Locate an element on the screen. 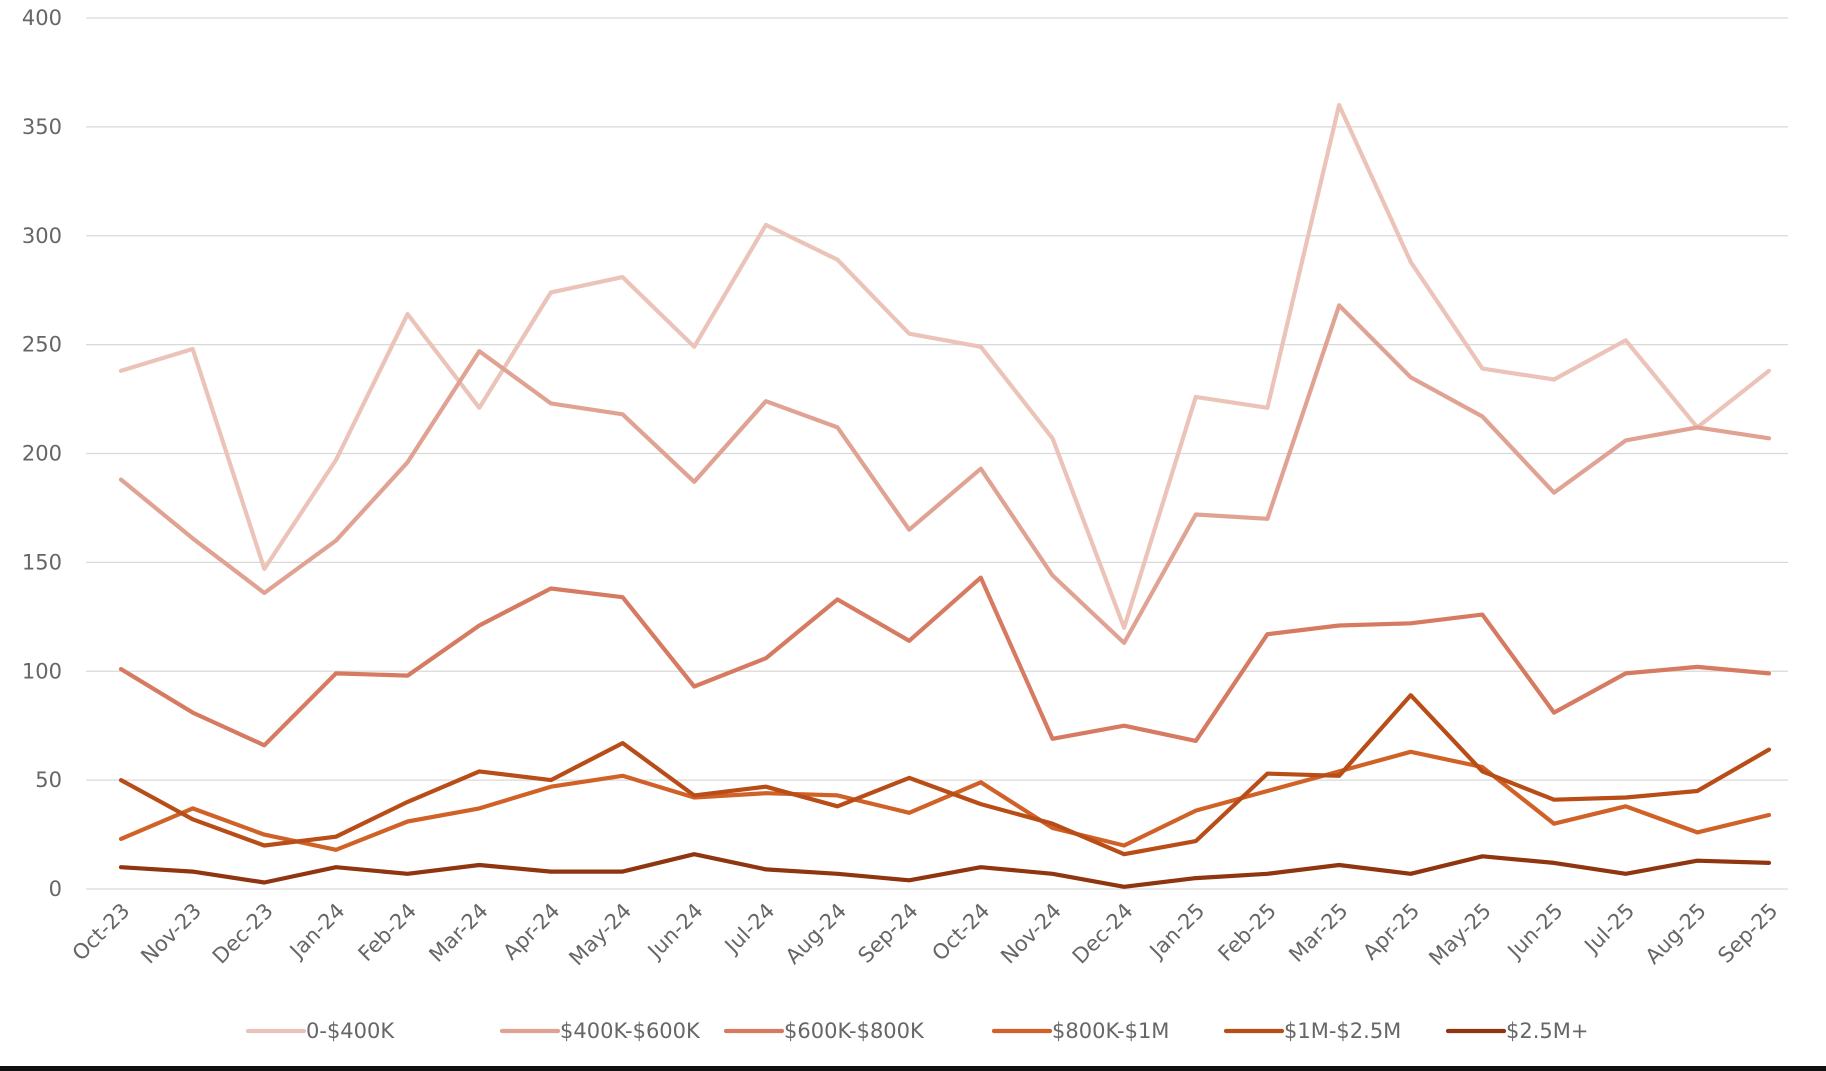 Image resolution: width=1826 pixels, height=1071 pixels. legend-label: $600K-$800K is located at coordinates (854, 1031).